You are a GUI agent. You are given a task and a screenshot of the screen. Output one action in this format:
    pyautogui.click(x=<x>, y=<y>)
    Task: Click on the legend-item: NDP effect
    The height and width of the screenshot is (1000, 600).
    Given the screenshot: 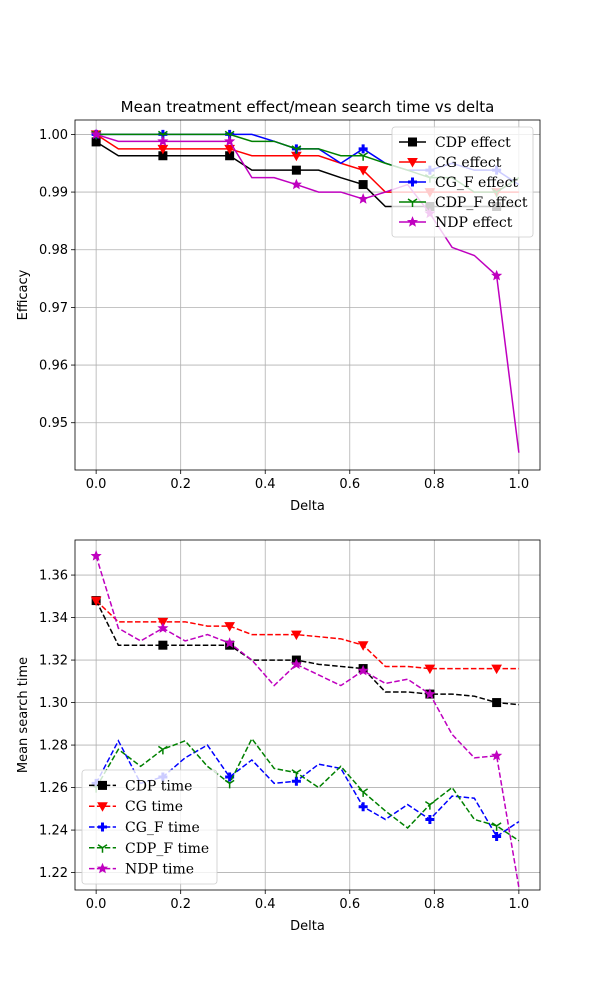 What is the action you would take?
    pyautogui.click(x=456, y=223)
    